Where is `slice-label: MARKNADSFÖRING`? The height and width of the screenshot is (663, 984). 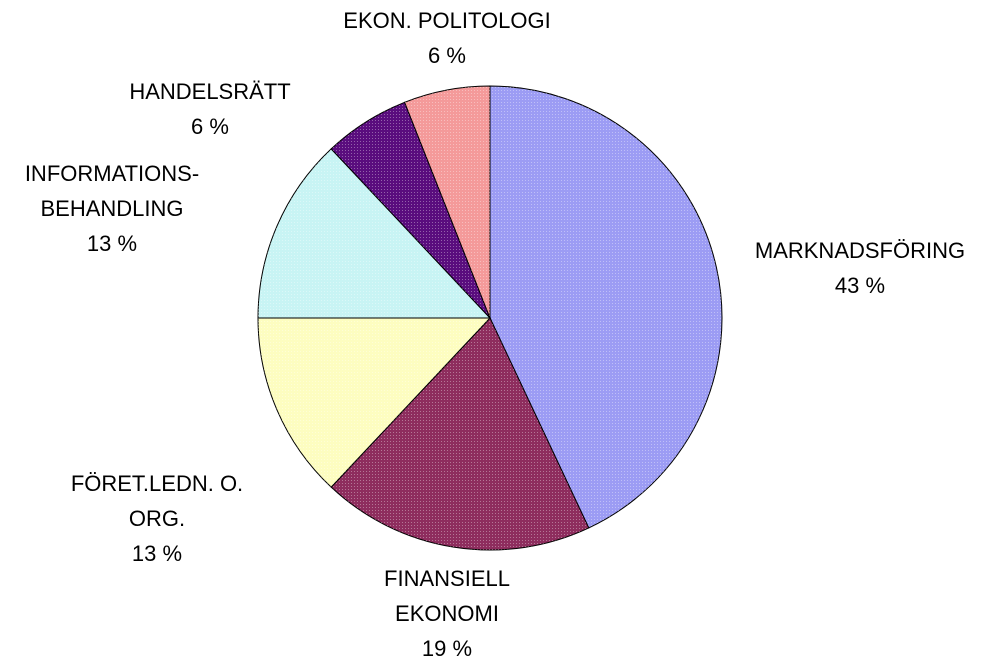 slice-label: MARKNADSFÖRING is located at coordinates (860, 250).